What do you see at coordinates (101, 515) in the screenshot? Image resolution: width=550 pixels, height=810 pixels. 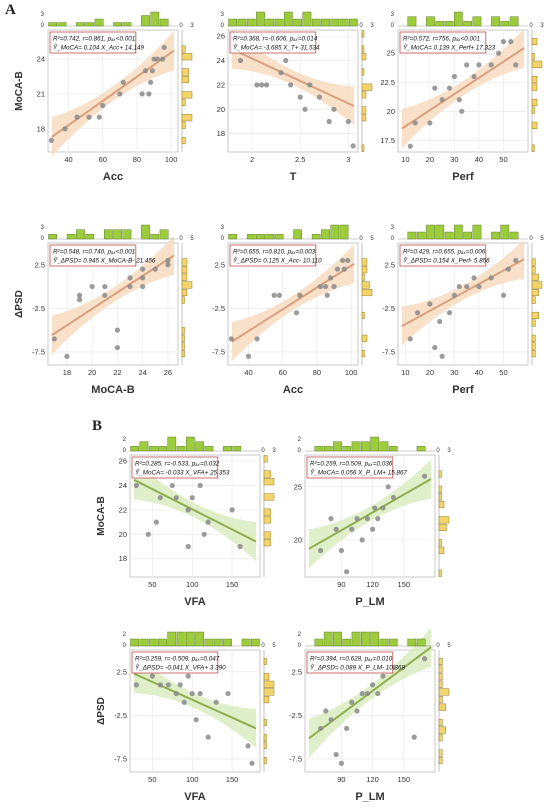 I see `y-axis-label: MoCA-B` at bounding box center [101, 515].